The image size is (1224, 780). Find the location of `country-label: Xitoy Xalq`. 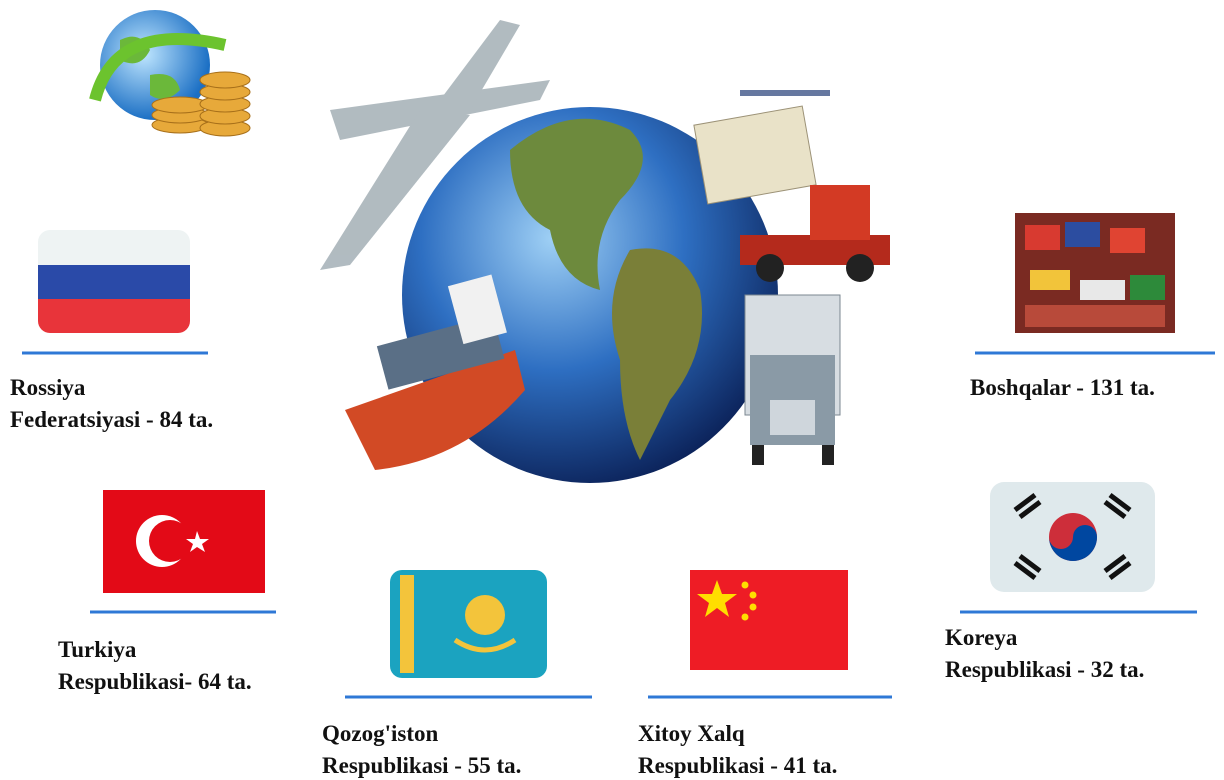

country-label: Xitoy Xalq is located at coordinates (691, 733).